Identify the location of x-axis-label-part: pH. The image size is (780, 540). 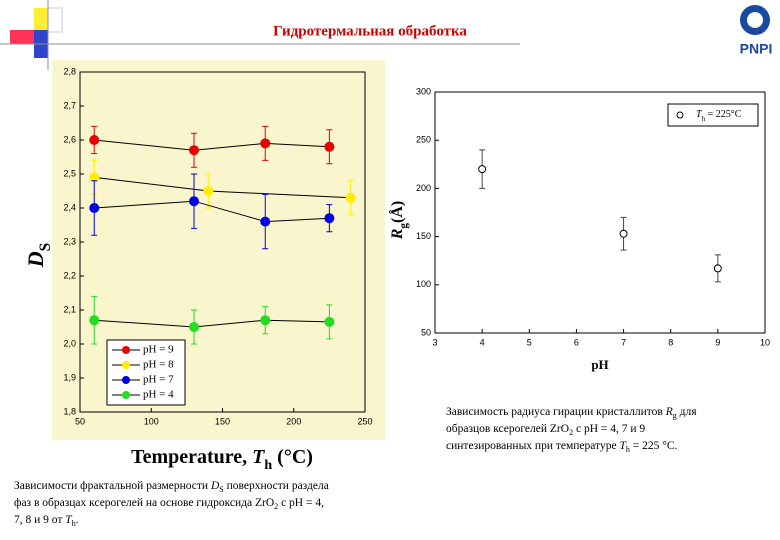
(599, 364).